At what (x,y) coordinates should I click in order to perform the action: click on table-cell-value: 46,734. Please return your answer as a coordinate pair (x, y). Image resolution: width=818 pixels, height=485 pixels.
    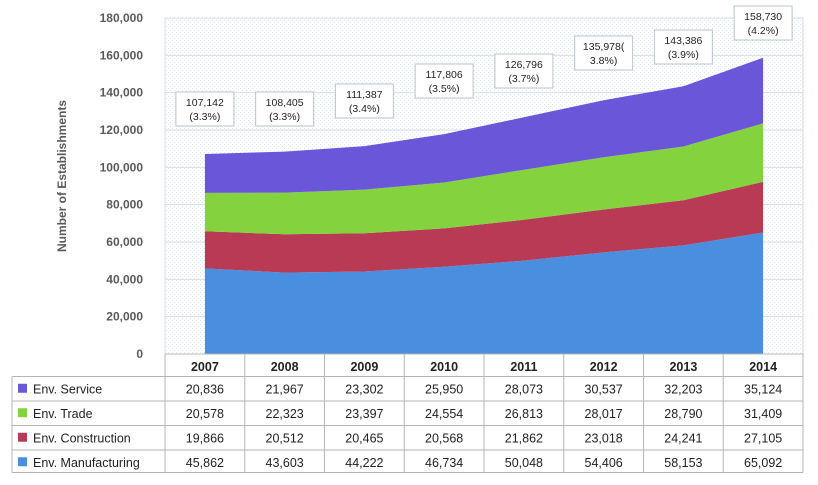
    Looking at the image, I should click on (444, 463).